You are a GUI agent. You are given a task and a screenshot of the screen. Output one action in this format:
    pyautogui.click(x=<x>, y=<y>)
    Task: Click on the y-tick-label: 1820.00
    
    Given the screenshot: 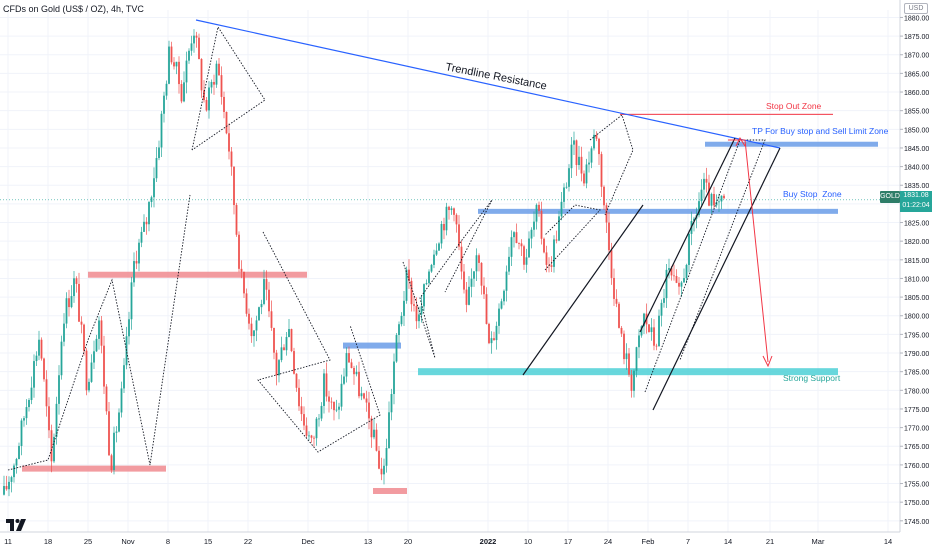 What is the action you would take?
    pyautogui.click(x=916, y=242)
    